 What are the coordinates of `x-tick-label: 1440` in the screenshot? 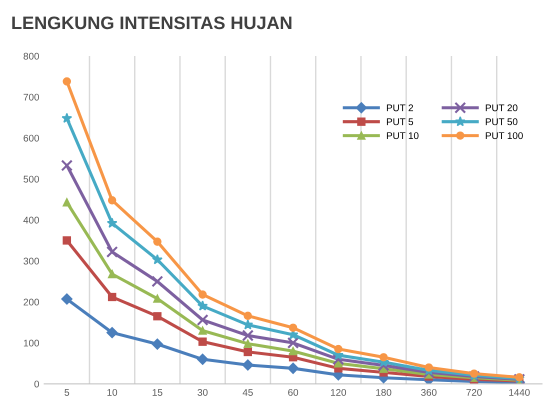 It's located at (519, 392).